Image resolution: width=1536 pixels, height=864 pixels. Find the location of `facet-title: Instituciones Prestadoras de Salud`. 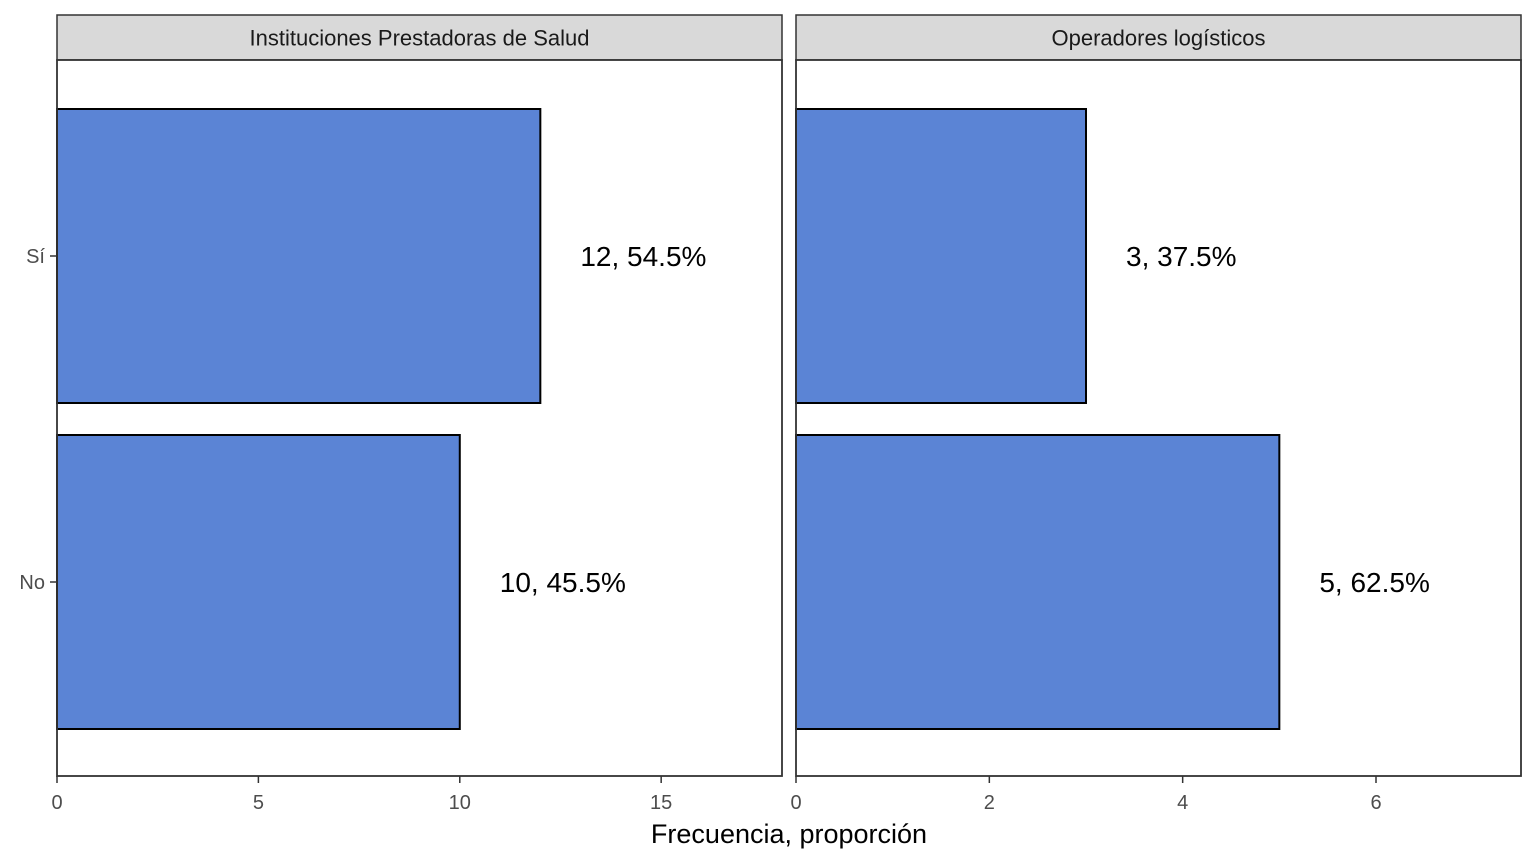

facet-title: Instituciones Prestadoras de Salud is located at coordinates (420, 38).